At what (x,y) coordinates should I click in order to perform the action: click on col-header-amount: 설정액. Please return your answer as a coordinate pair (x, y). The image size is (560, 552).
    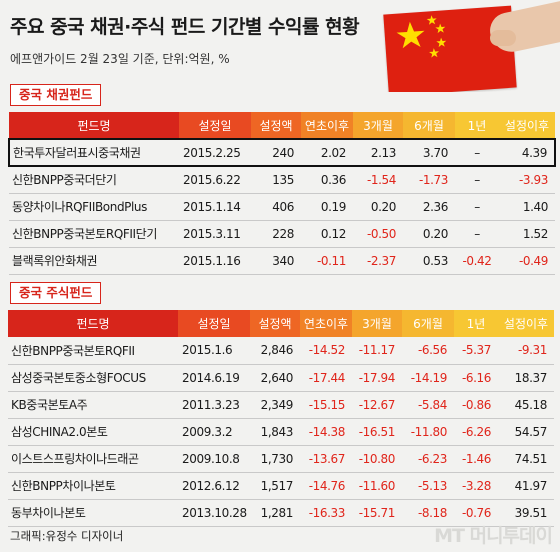
    Looking at the image, I should click on (276, 125).